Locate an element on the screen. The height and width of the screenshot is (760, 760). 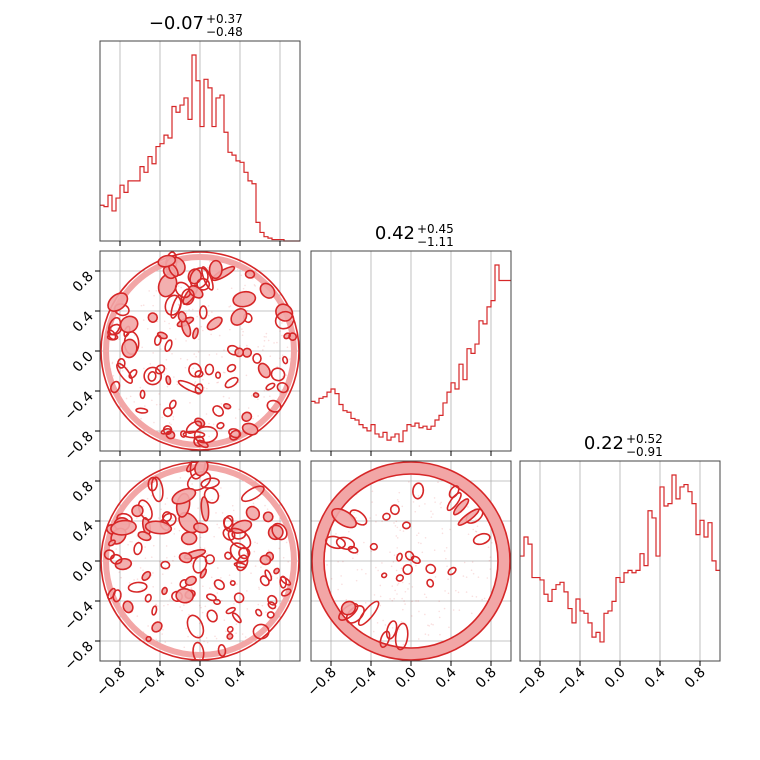
y-tick-label: 0.8 is located at coordinates (83, 492).